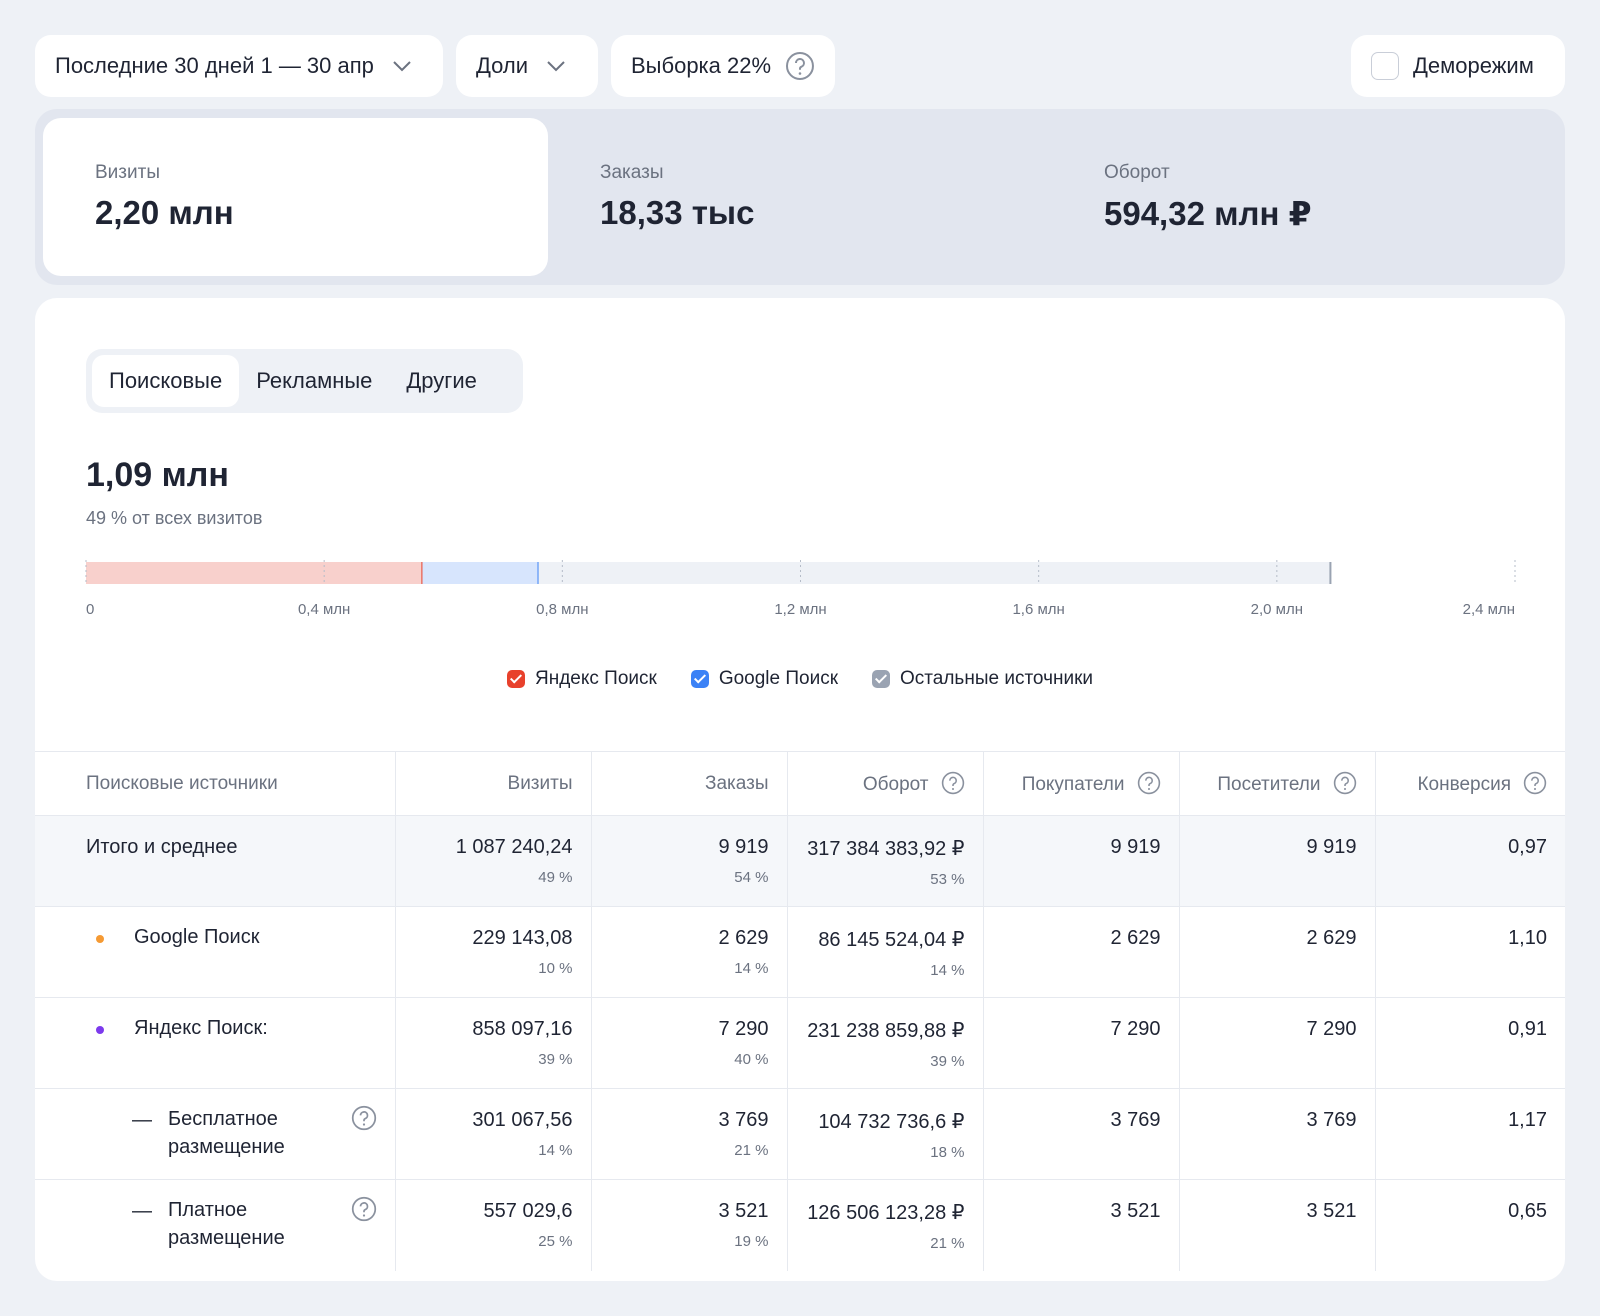  Describe the element at coordinates (1276, 783) in the screenshot. I see `column-header: Посетители` at that location.